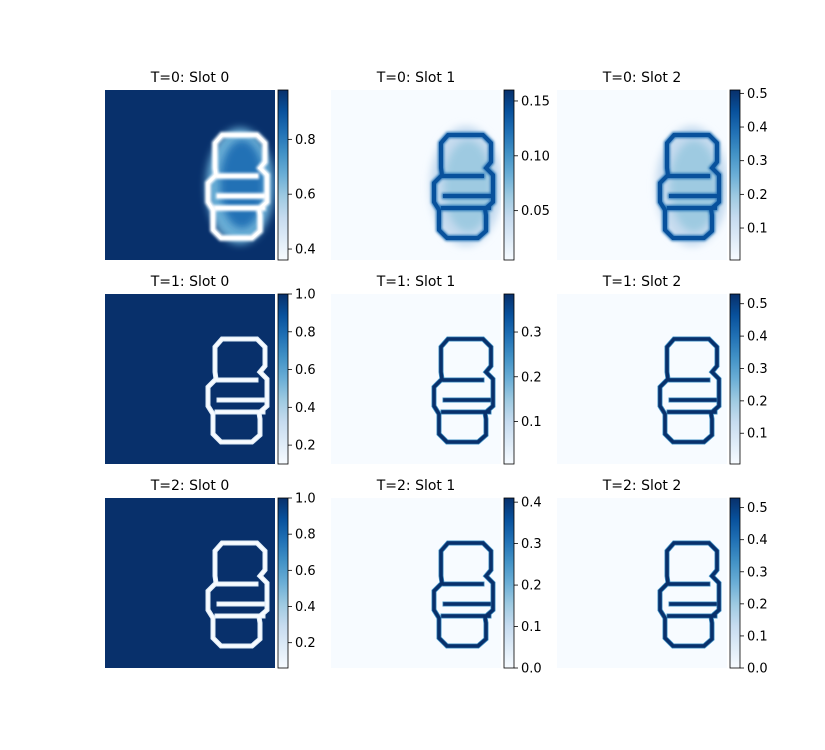 The width and height of the screenshot is (825, 750). What do you see at coordinates (535, 101) in the screenshot?
I see `colorbar-tick-label: 0.15` at bounding box center [535, 101].